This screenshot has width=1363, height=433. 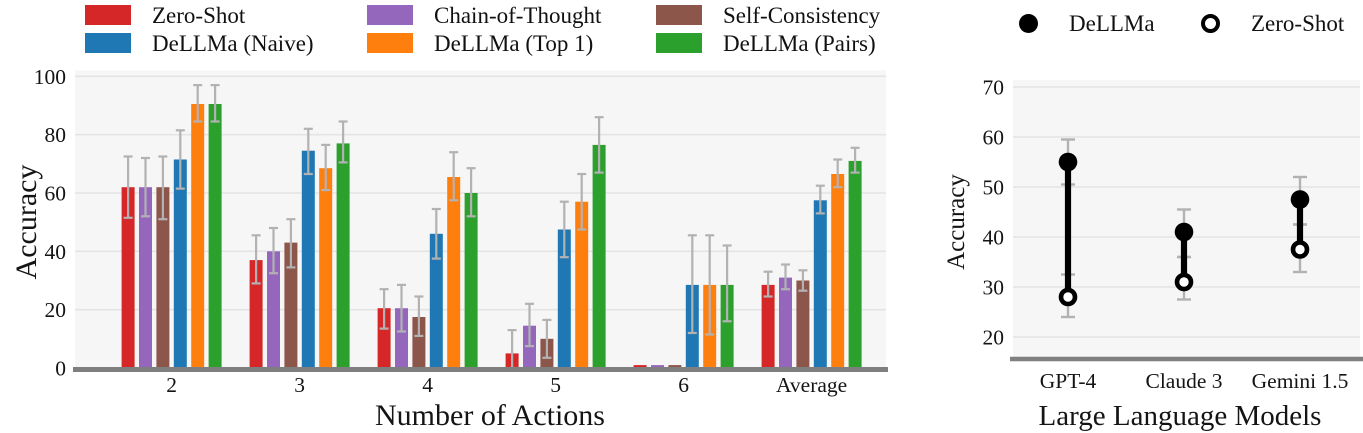 What do you see at coordinates (299, 385) in the screenshot?
I see `x-tick-label: 3` at bounding box center [299, 385].